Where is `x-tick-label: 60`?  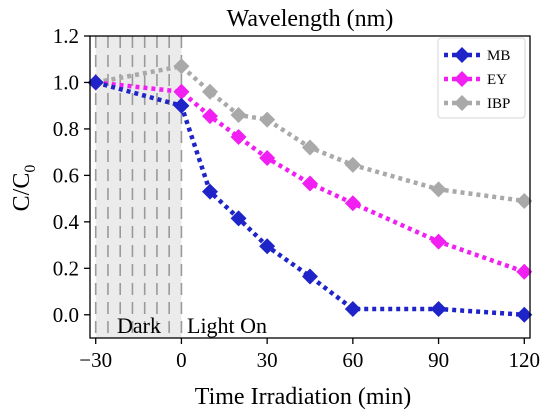 x-tick-label: 60 is located at coordinates (352, 360).